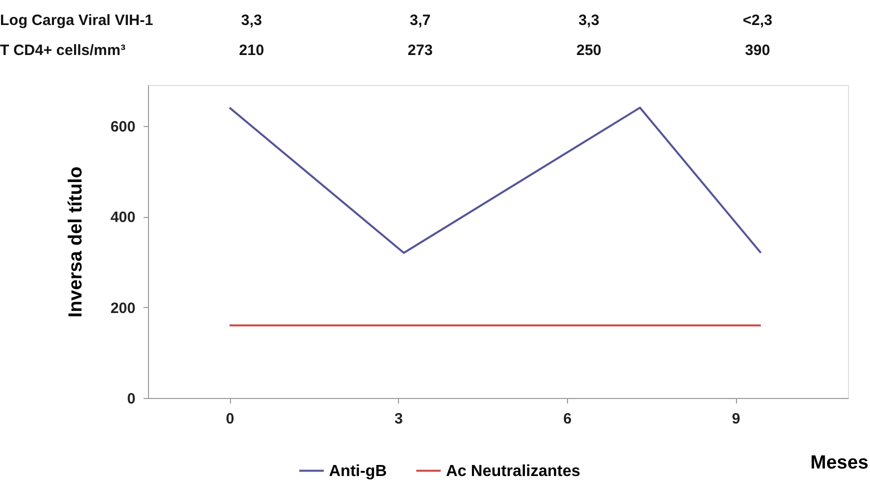 The height and width of the screenshot is (489, 870). Describe the element at coordinates (131, 399) in the screenshot. I see `y-tick-label: 0` at that location.